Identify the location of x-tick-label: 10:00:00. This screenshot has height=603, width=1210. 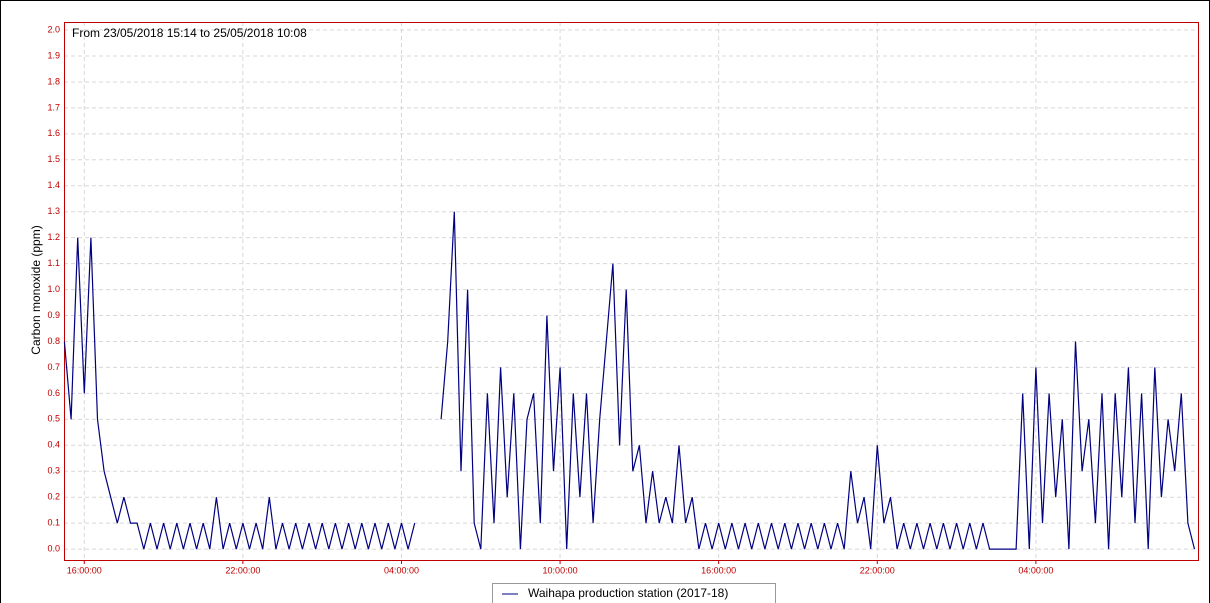
(560, 570).